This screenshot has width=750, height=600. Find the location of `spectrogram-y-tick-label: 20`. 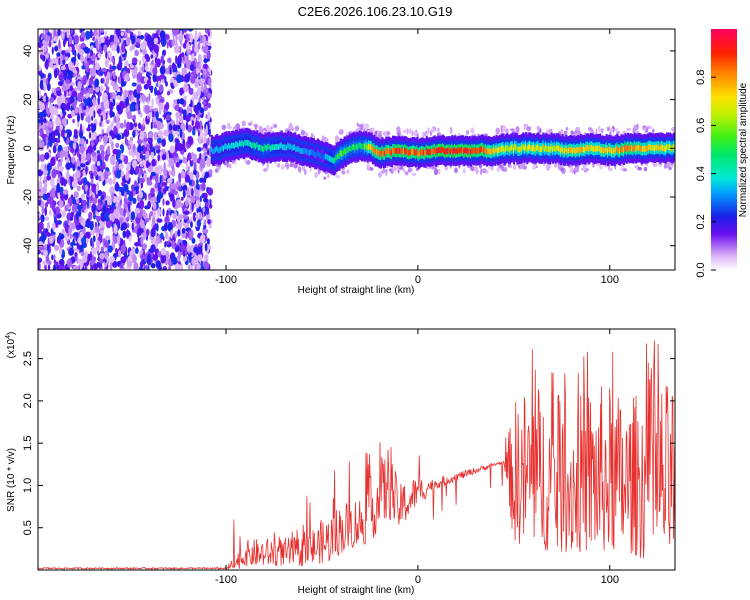

spectrogram-y-tick-label: 20 is located at coordinates (28, 99).